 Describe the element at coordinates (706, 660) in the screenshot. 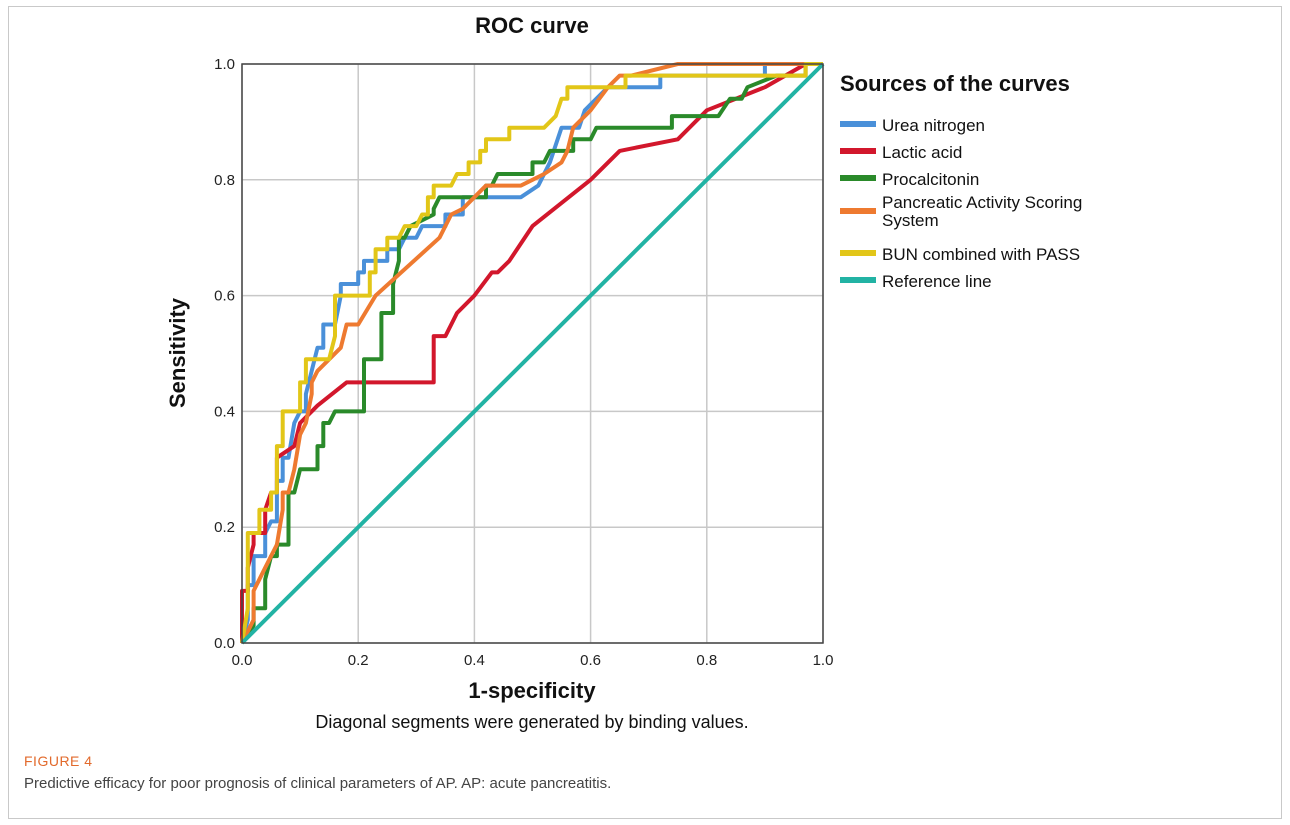

I see `x-tick-label: 0.8` at that location.